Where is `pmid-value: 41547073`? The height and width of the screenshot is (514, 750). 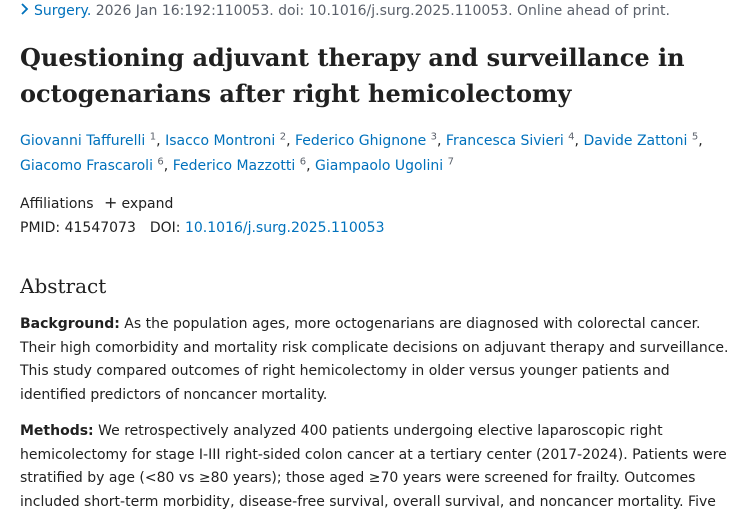
pmid-value: 41547073 is located at coordinates (100, 228).